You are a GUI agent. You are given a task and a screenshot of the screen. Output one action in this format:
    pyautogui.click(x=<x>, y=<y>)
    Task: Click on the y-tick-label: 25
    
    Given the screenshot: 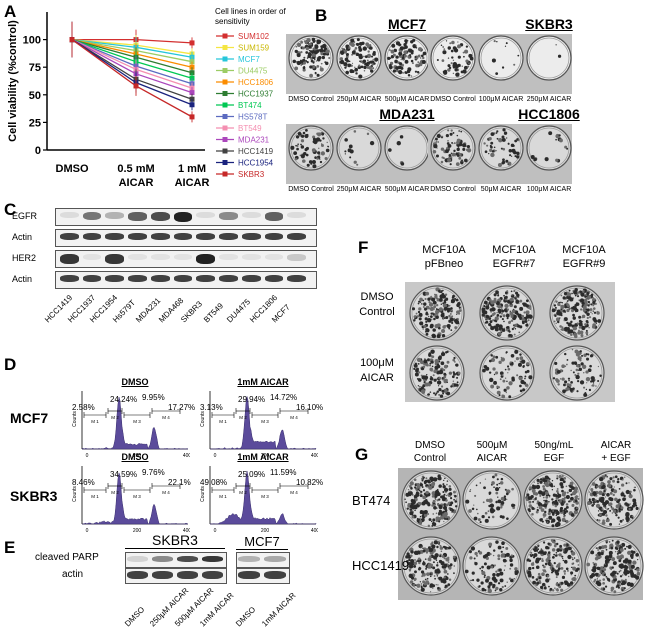 What is the action you would take?
    pyautogui.click(x=35, y=123)
    